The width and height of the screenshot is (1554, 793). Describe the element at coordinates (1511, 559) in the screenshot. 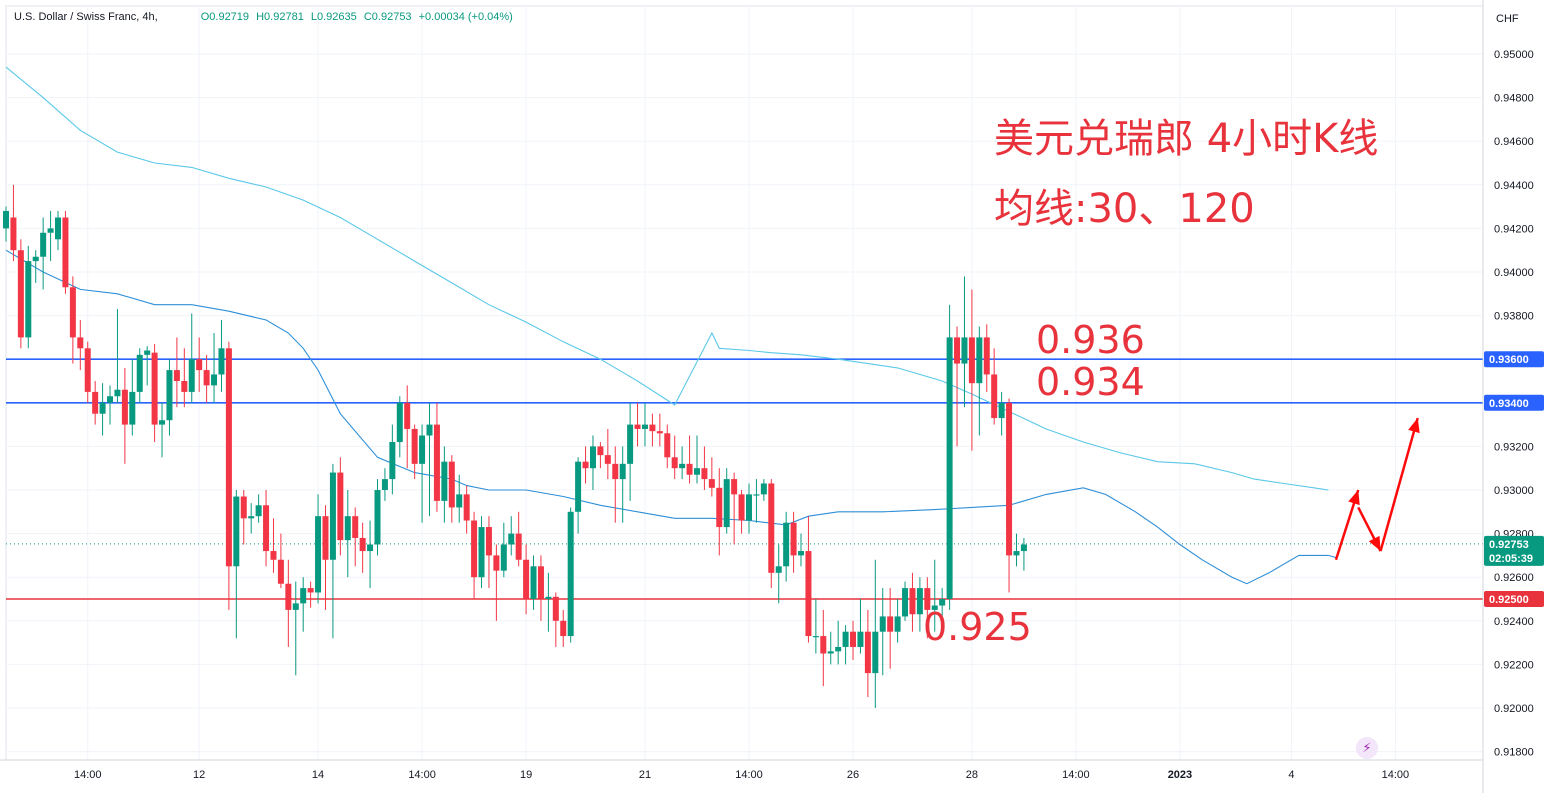

I see `bar-countdown-text: 02:05:39` at that location.